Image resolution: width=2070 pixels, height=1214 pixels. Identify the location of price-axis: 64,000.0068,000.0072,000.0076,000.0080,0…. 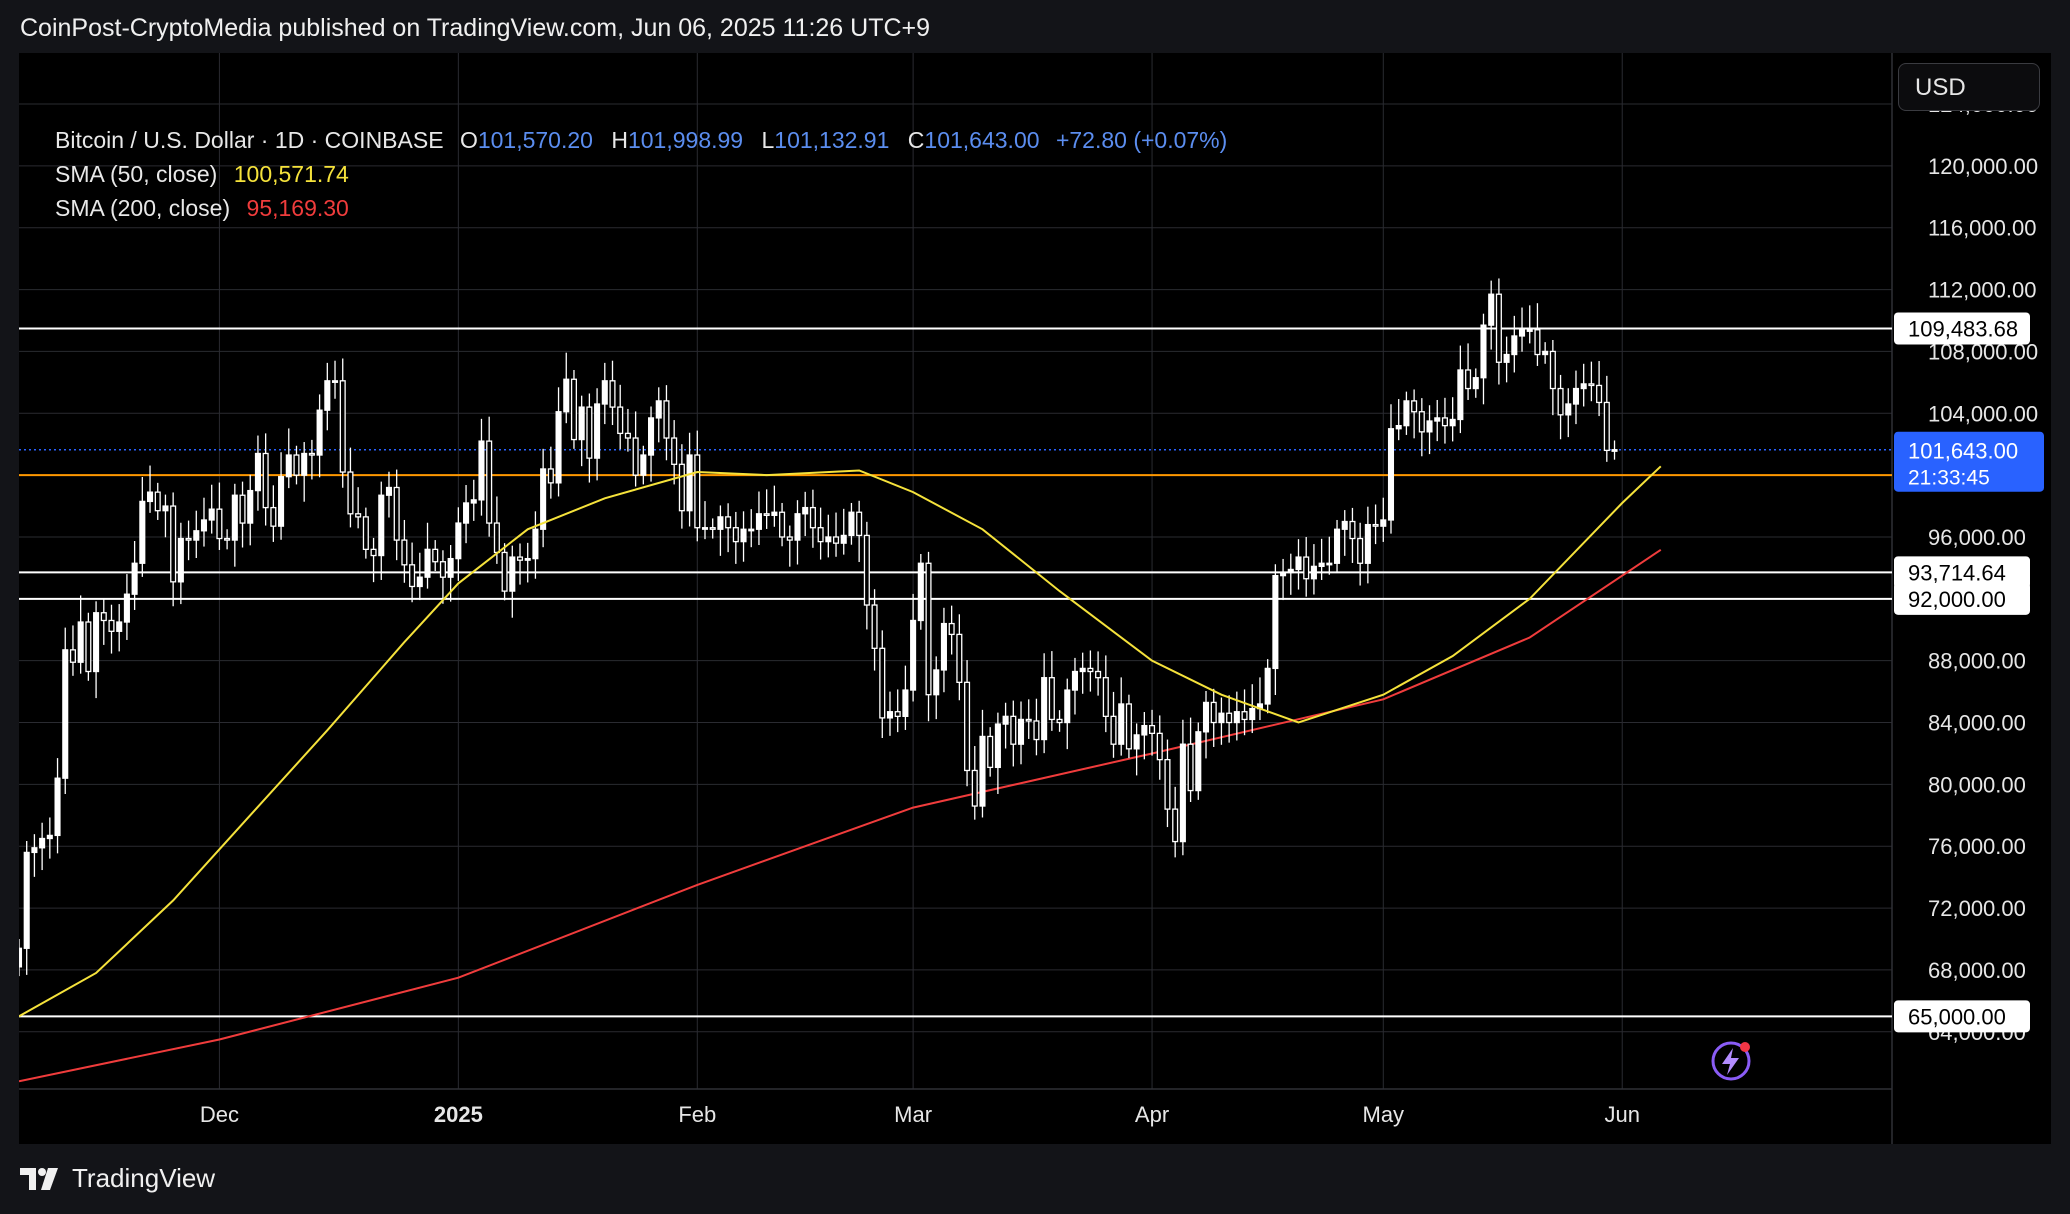
(1969, 568).